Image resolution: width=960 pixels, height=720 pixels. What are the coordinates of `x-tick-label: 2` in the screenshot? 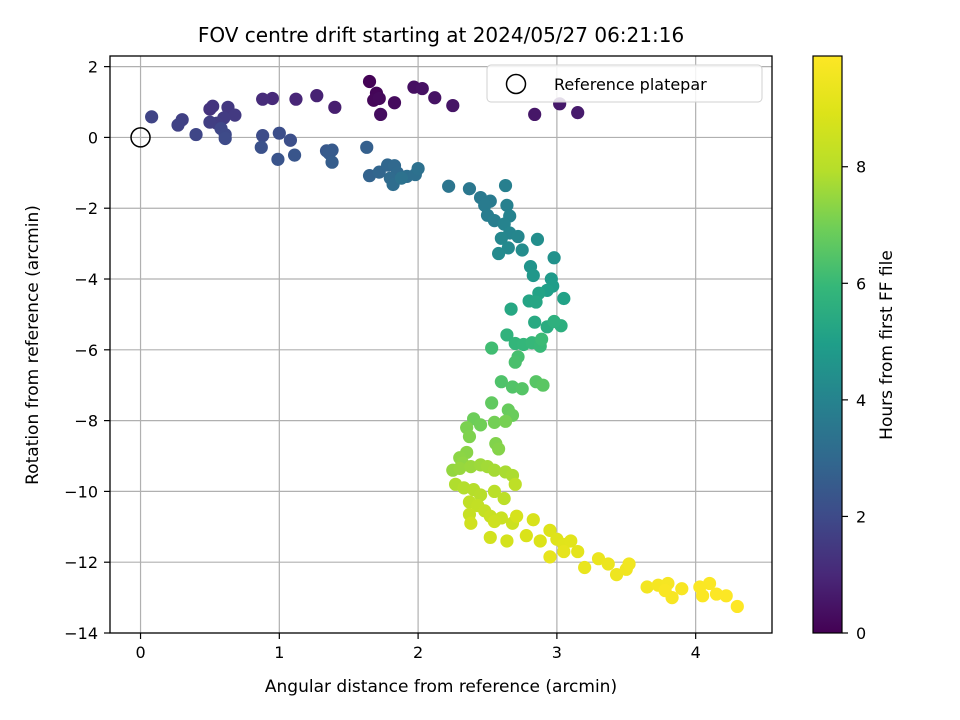 It's located at (418, 652).